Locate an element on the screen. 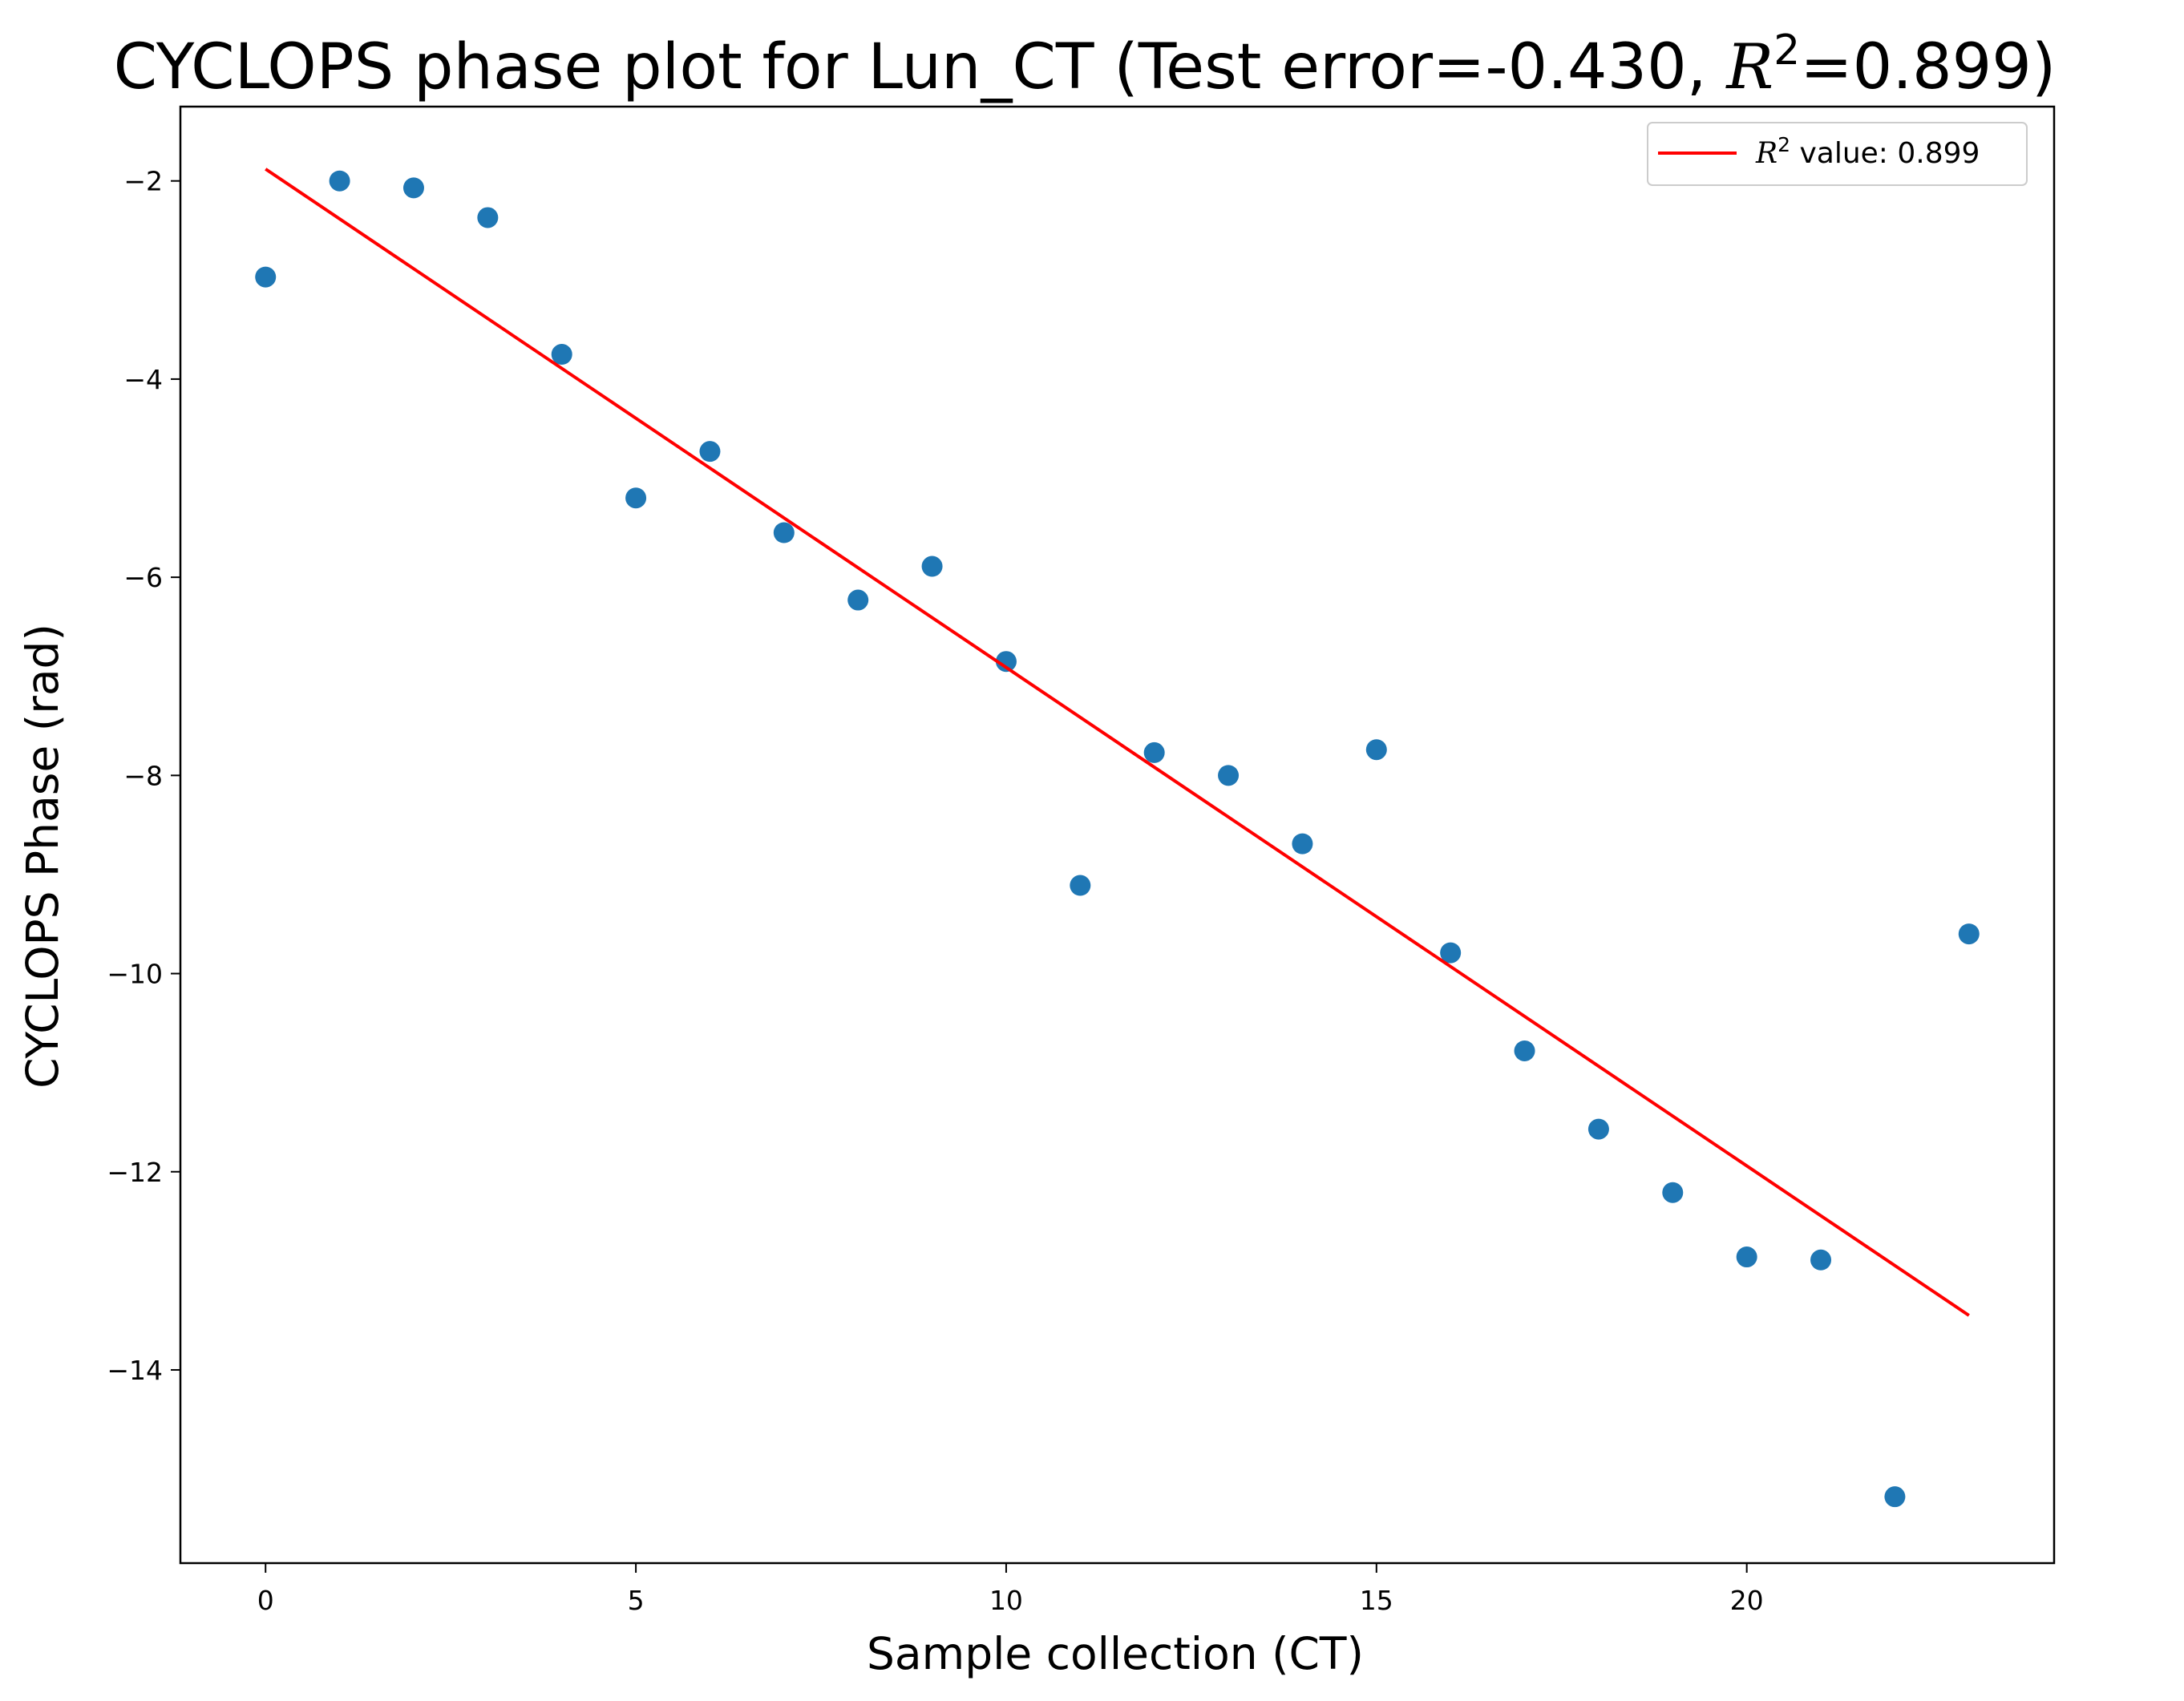 The width and height of the screenshot is (2184, 1701). legend: R2 value: 0.899 is located at coordinates (1838, 154).